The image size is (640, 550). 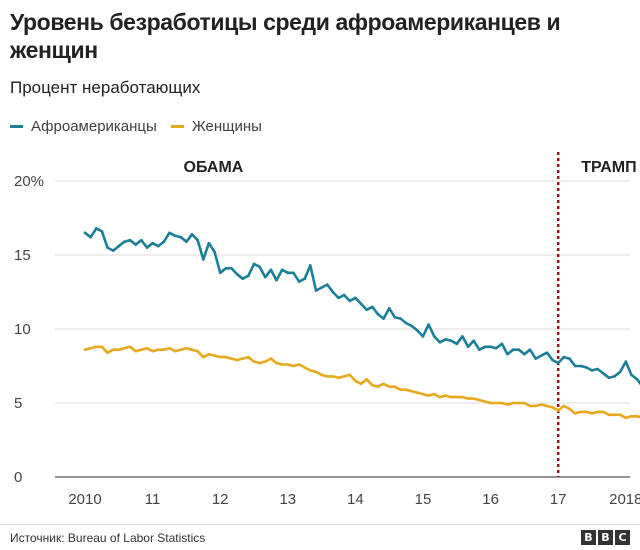 What do you see at coordinates (608, 167) in the screenshot?
I see `era-label: ТРАМП` at bounding box center [608, 167].